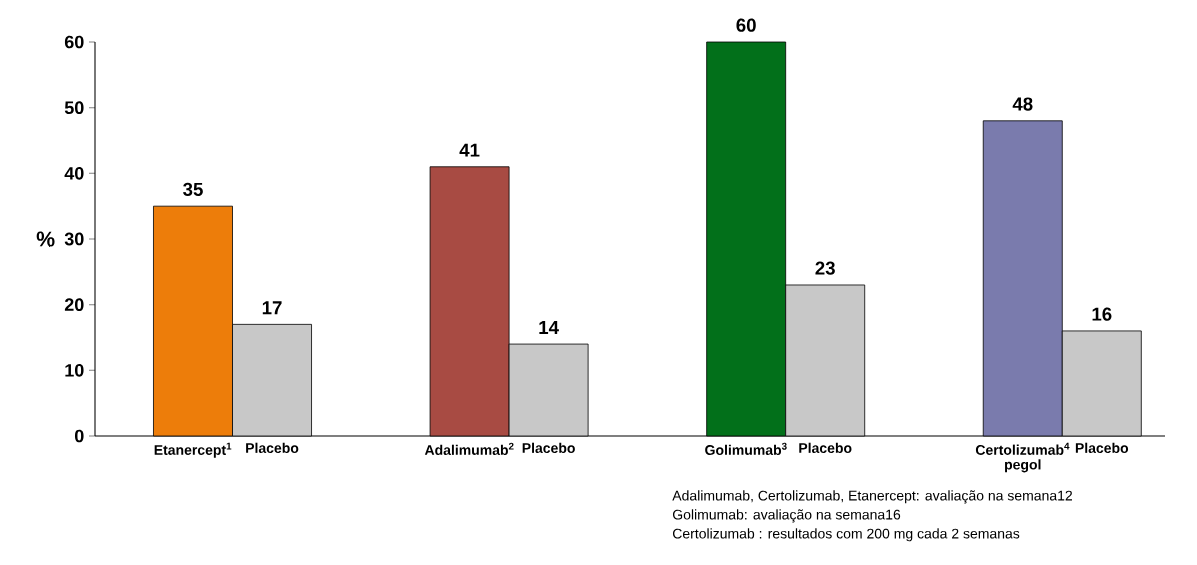 The image size is (1197, 565). I want to click on data-label: 23, so click(825, 268).